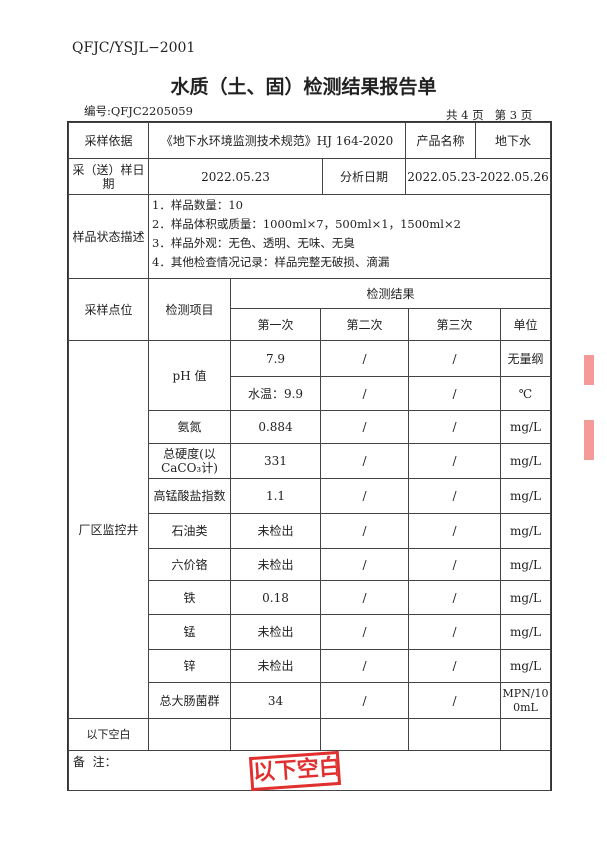 The width and height of the screenshot is (607, 847). I want to click on item-name: 六价铬, so click(189, 564).